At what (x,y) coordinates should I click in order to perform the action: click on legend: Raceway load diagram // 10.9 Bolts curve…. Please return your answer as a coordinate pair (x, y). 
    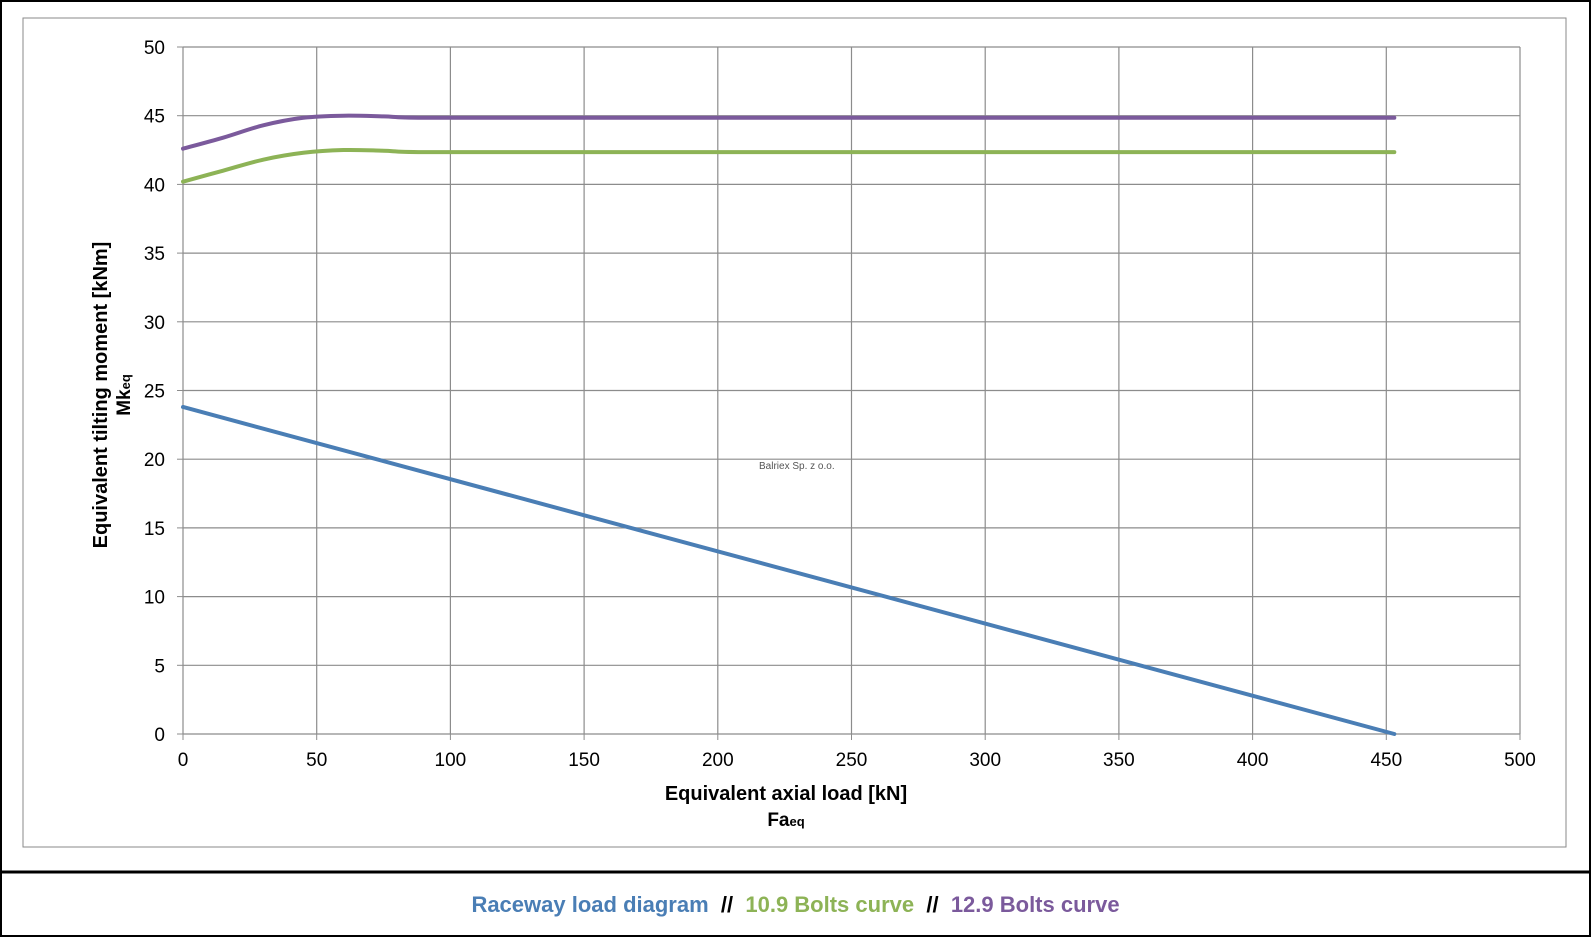
    Looking at the image, I should click on (795, 904).